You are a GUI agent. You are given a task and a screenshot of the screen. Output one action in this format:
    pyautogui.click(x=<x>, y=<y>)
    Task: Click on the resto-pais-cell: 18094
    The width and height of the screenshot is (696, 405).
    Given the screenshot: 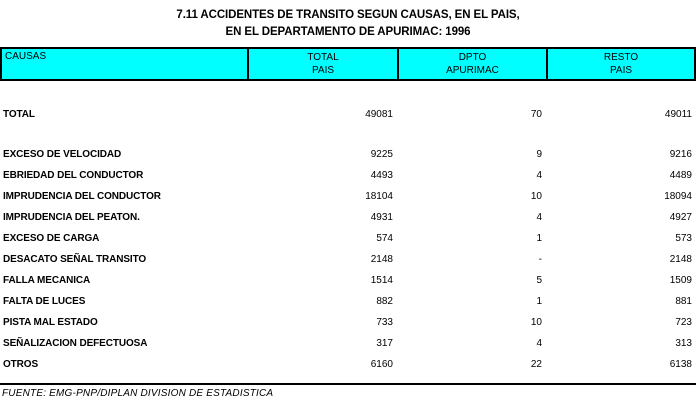 What is the action you would take?
    pyautogui.click(x=678, y=196)
    